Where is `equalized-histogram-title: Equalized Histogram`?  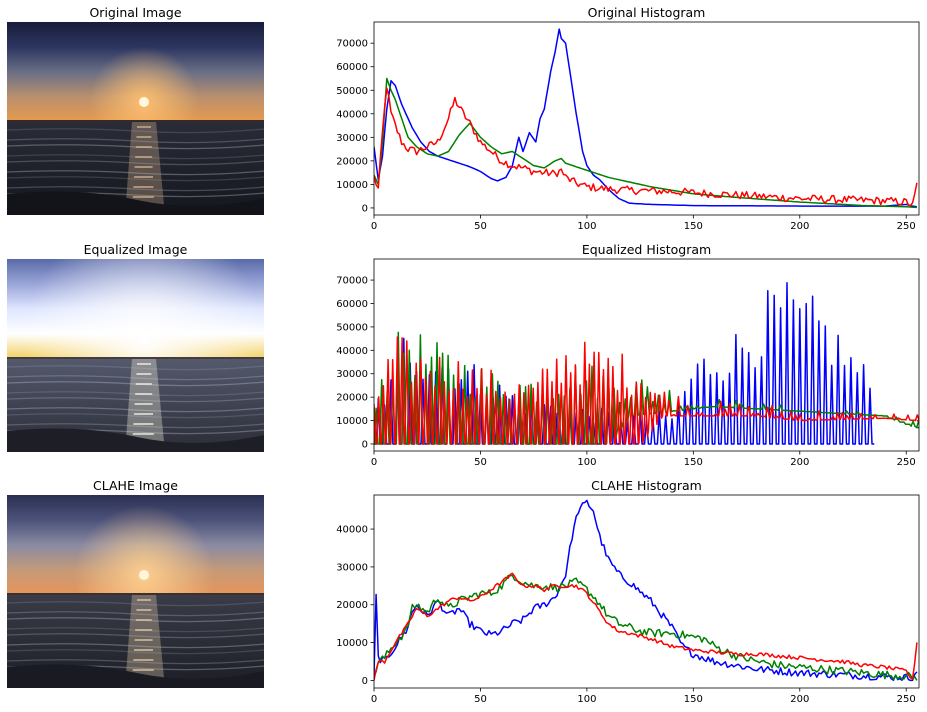 equalized-histogram-title: Equalized Histogram is located at coordinates (646, 249).